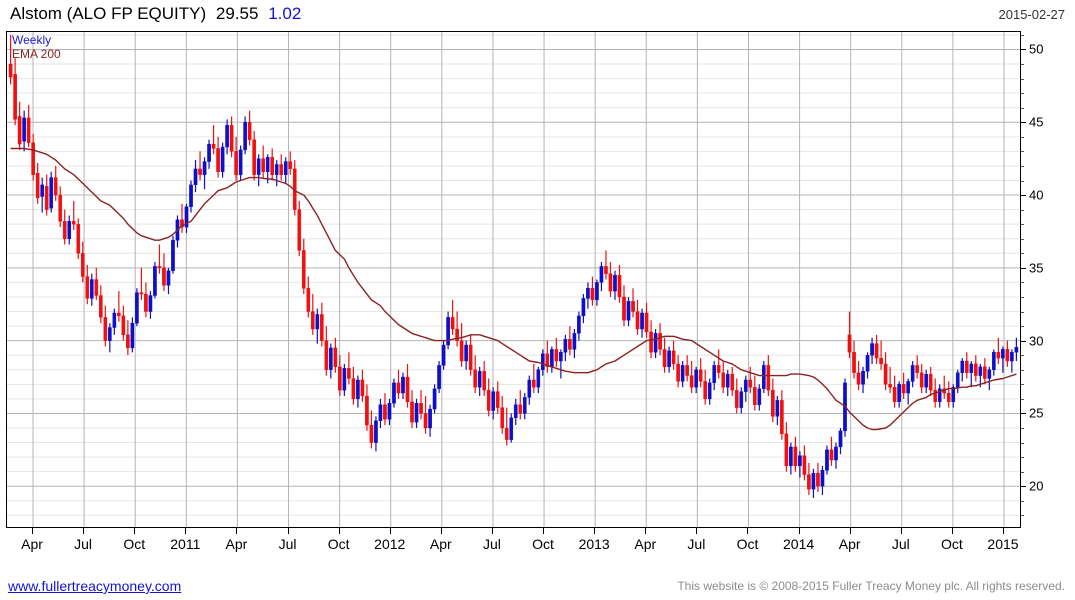 Image resolution: width=1075 pixels, height=600 pixels. What do you see at coordinates (108, 13) in the screenshot?
I see `instrument-name: Alstom (ALO FP EQUITY)` at bounding box center [108, 13].